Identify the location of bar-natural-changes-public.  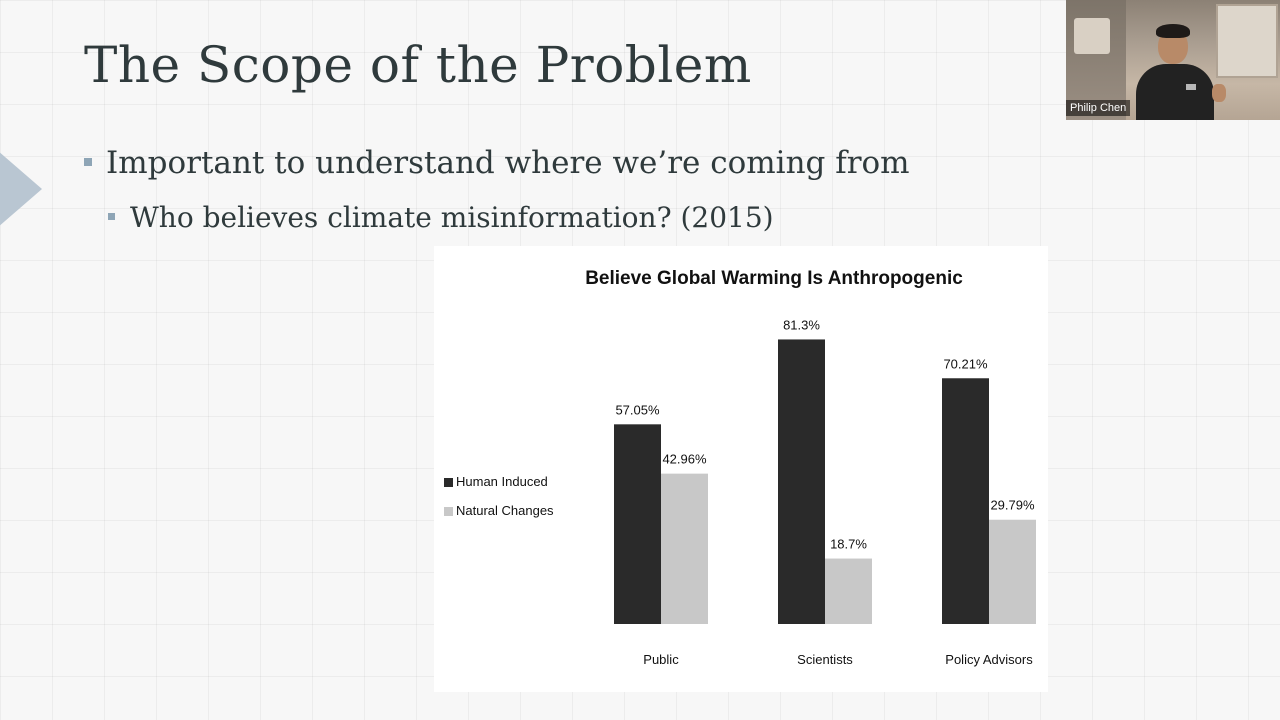
(684, 548).